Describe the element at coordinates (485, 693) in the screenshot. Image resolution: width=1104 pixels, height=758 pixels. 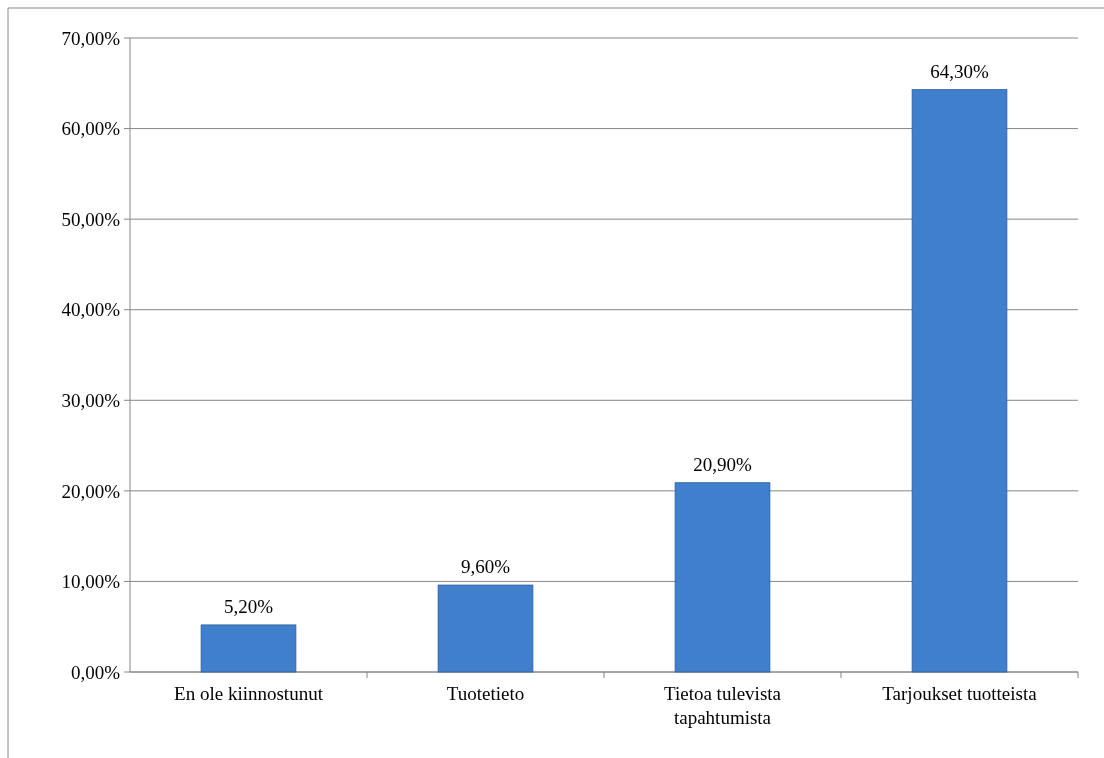
I see `x-tick-label: Tuotetieto` at that location.